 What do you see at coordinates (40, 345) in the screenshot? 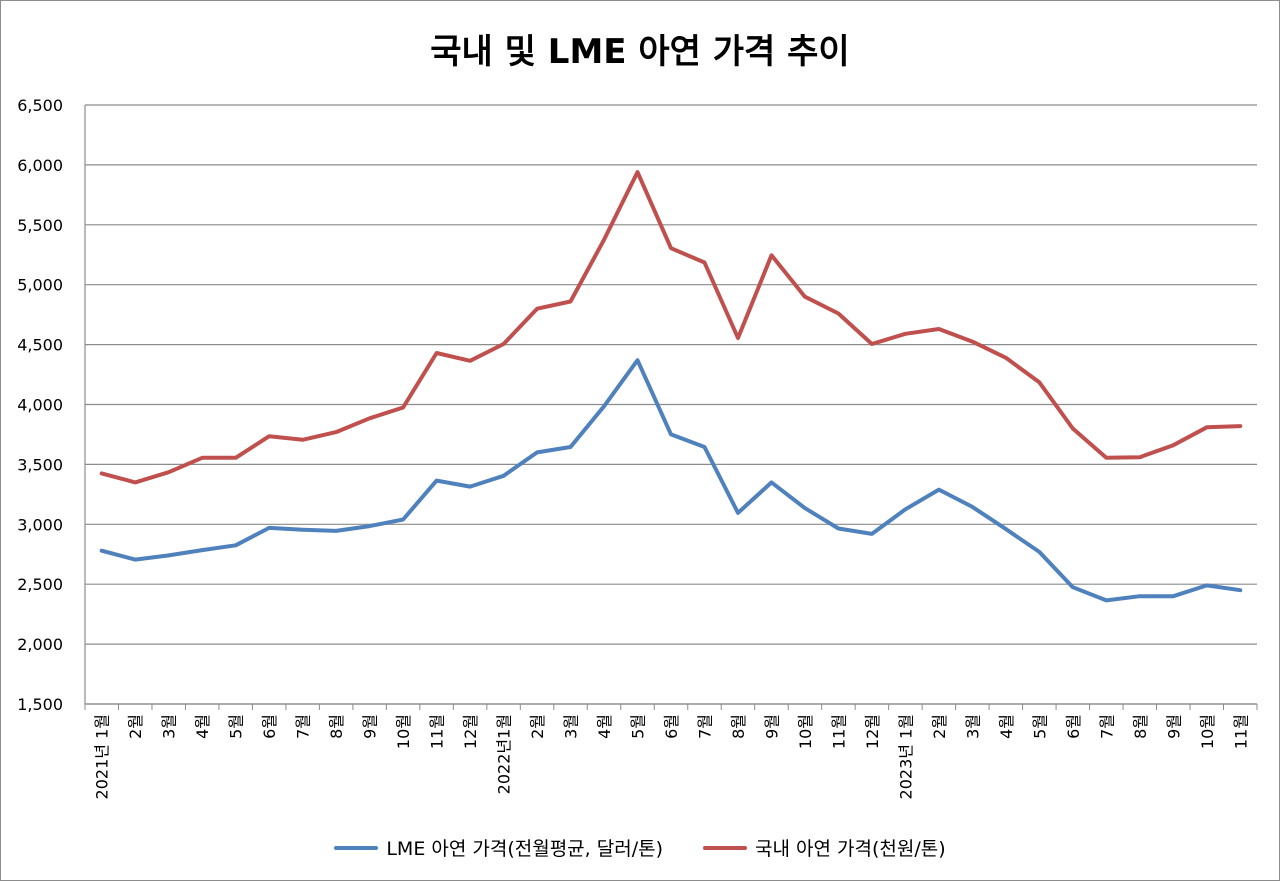
I see `y-tick-label: 4,500` at bounding box center [40, 345].